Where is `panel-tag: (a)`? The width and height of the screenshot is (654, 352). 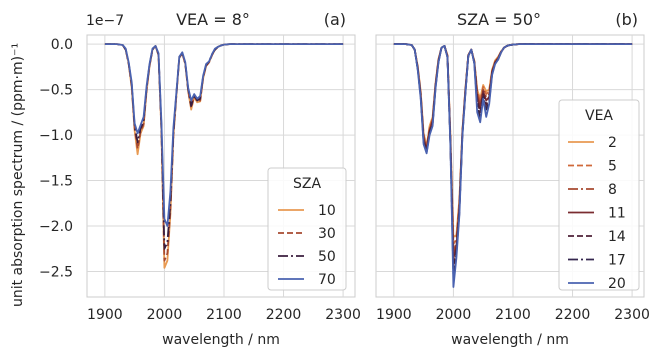 panel-tag: (a) is located at coordinates (335, 19).